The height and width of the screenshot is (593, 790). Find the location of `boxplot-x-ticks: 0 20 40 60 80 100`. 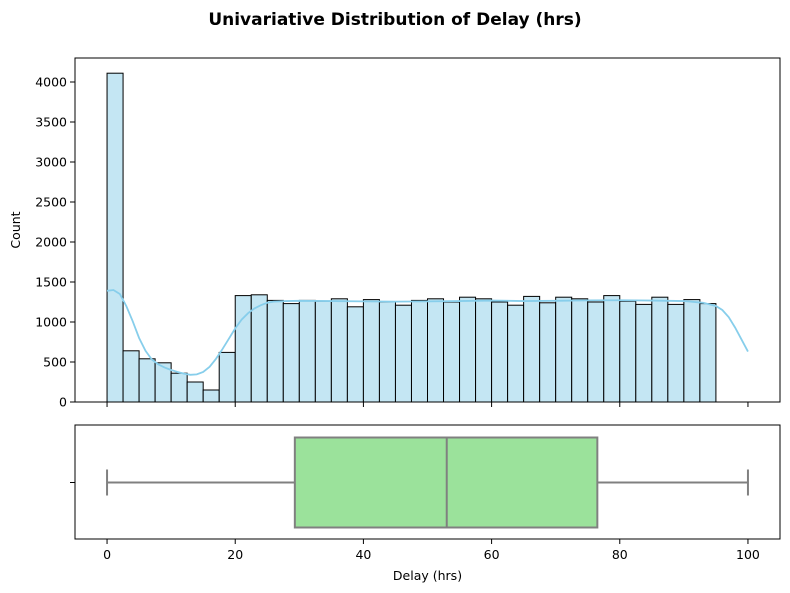

boxplot-x-ticks: 0 20 40 60 80 100 is located at coordinates (431, 550).